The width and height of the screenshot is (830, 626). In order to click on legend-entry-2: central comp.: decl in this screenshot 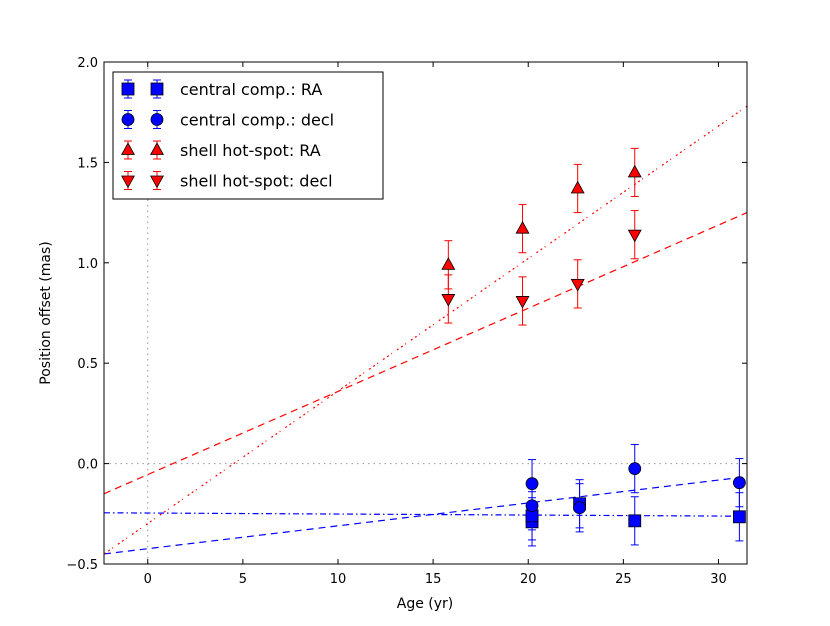, I will do `click(227, 120)`.